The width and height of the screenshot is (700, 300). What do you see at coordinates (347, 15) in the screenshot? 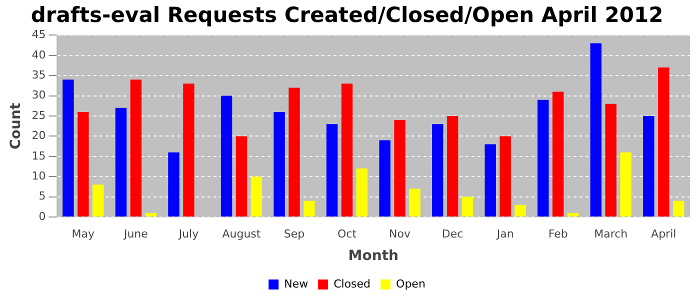
I see `chart-title: drafts-eval Requests Created/Closed/Open April 2012` at bounding box center [347, 15].